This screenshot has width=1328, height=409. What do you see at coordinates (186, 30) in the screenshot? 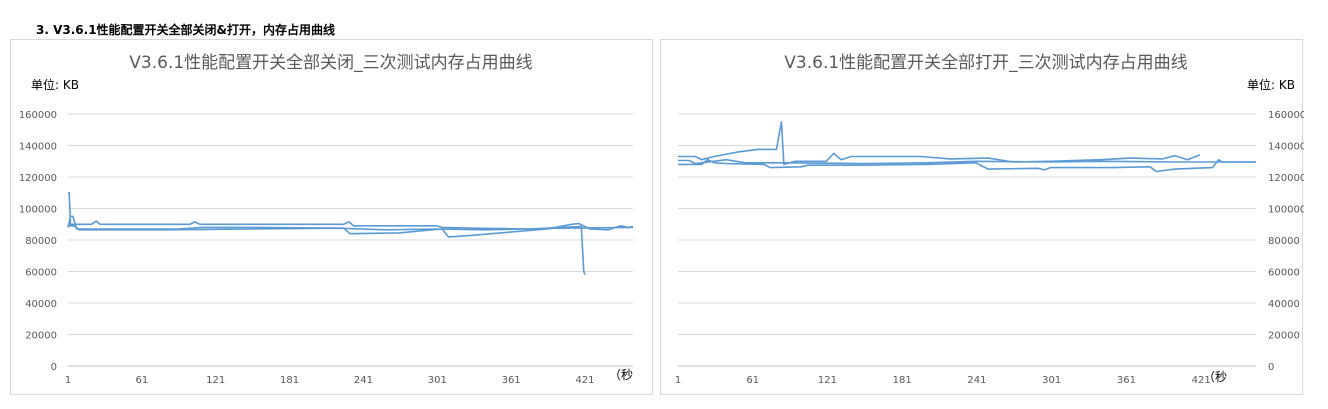
I see `section-heading: 3. V3.6.1性能配置开关全部关闭&打开，内存占用曲线` at bounding box center [186, 30].